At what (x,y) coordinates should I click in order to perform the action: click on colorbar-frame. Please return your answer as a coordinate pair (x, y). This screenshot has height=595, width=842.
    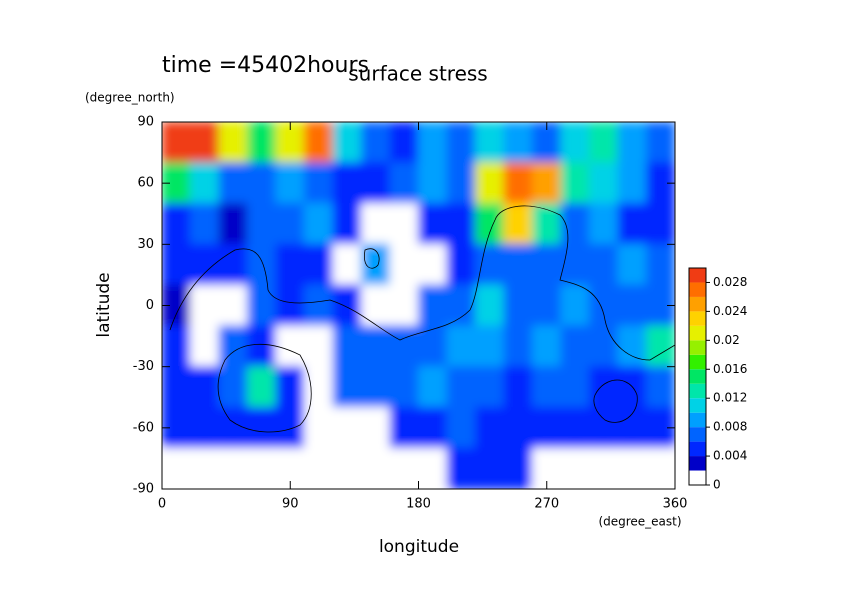
    Looking at the image, I should click on (697, 376).